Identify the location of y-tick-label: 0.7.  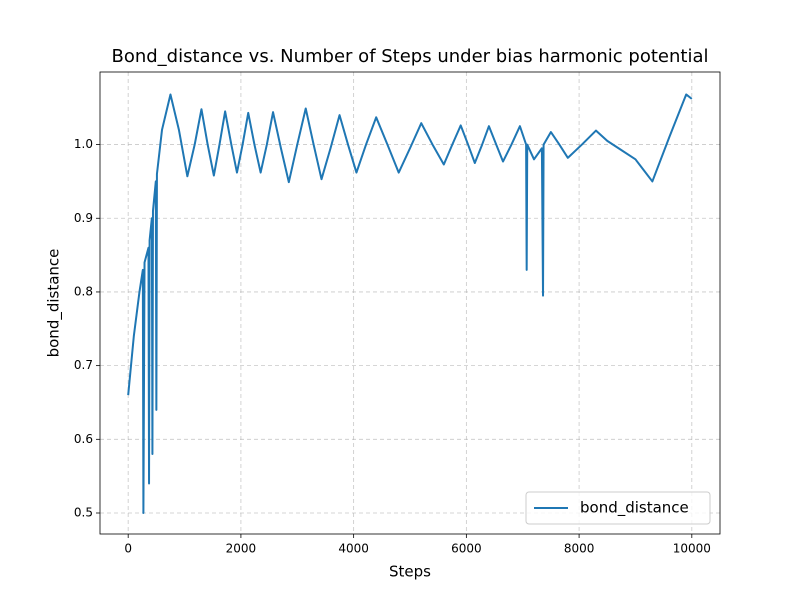
(83, 365).